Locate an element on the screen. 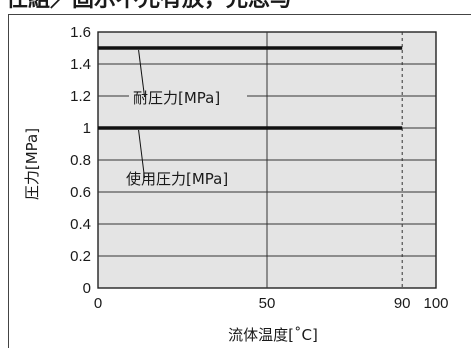 The image size is (473, 350). y-tick-label: 0 is located at coordinates (87, 288).